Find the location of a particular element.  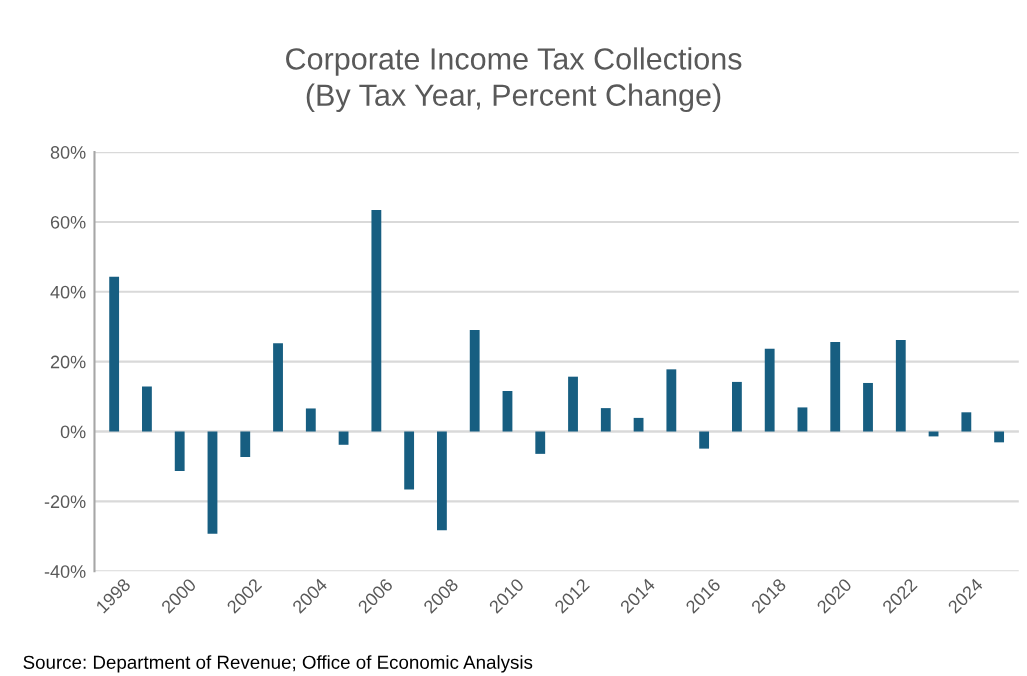

y-tick-label: -20% is located at coordinates (65, 502).